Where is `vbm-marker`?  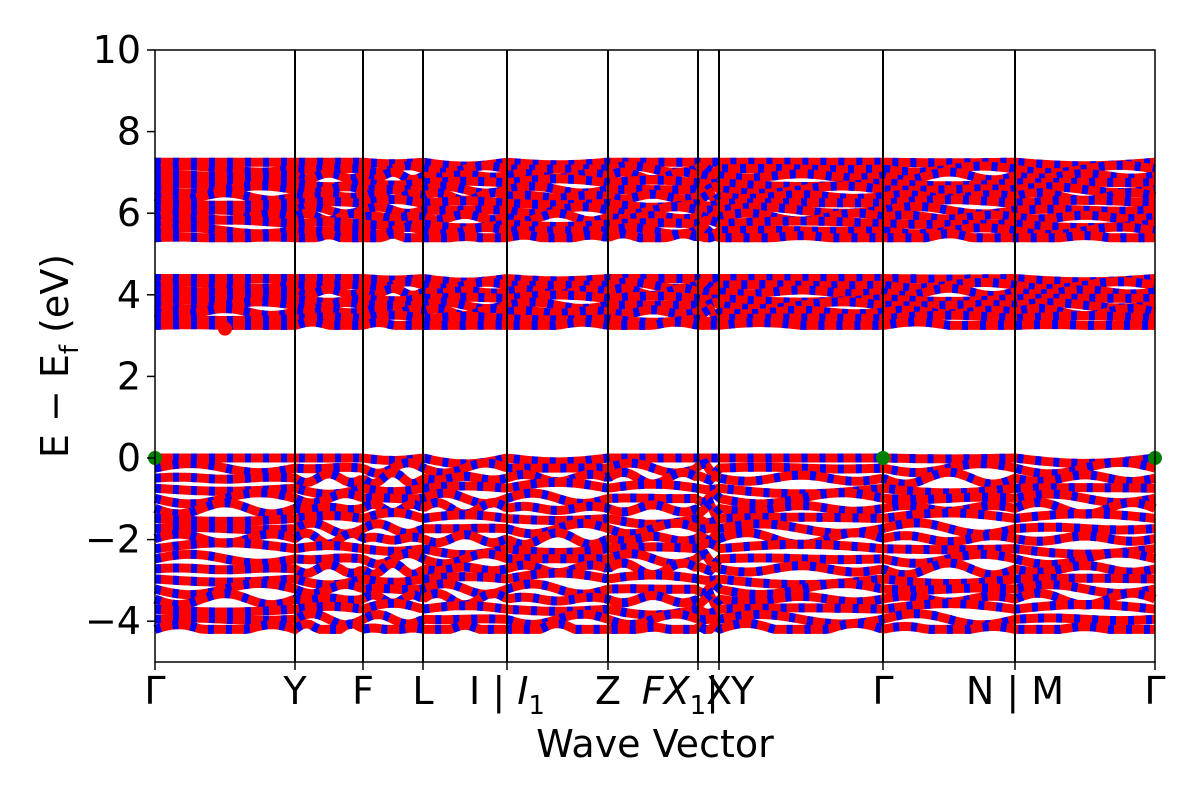
vbm-marker is located at coordinates (883, 458).